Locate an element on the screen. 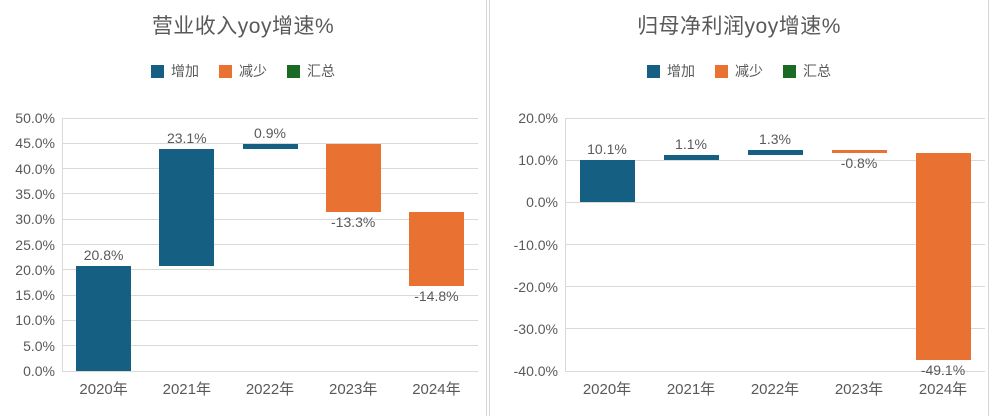  chart-title-net-profit: 归母净利润yoy增速% is located at coordinates (739, 26).